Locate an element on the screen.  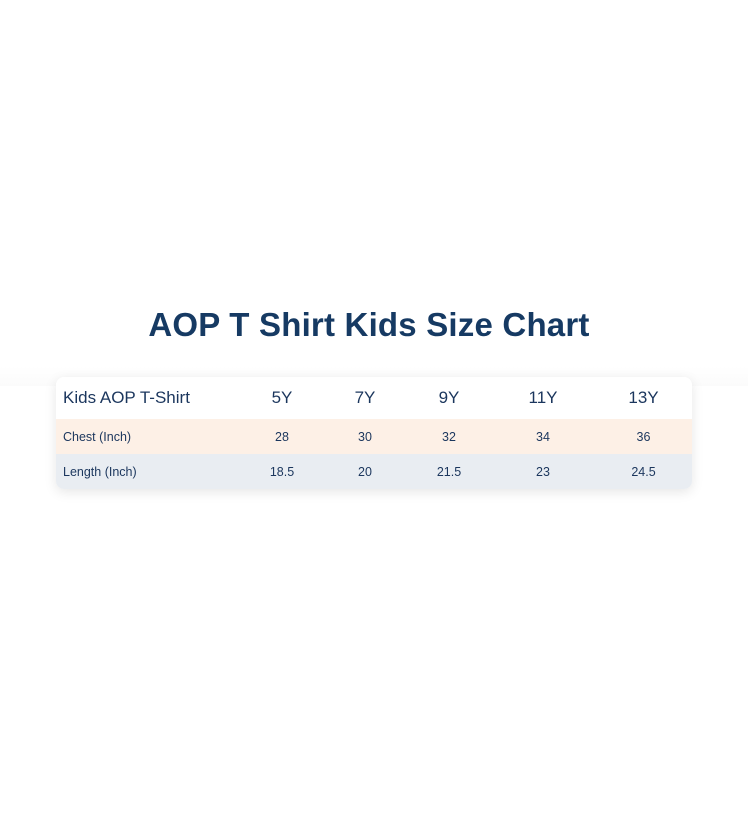
table-cell: 36 is located at coordinates (643, 436).